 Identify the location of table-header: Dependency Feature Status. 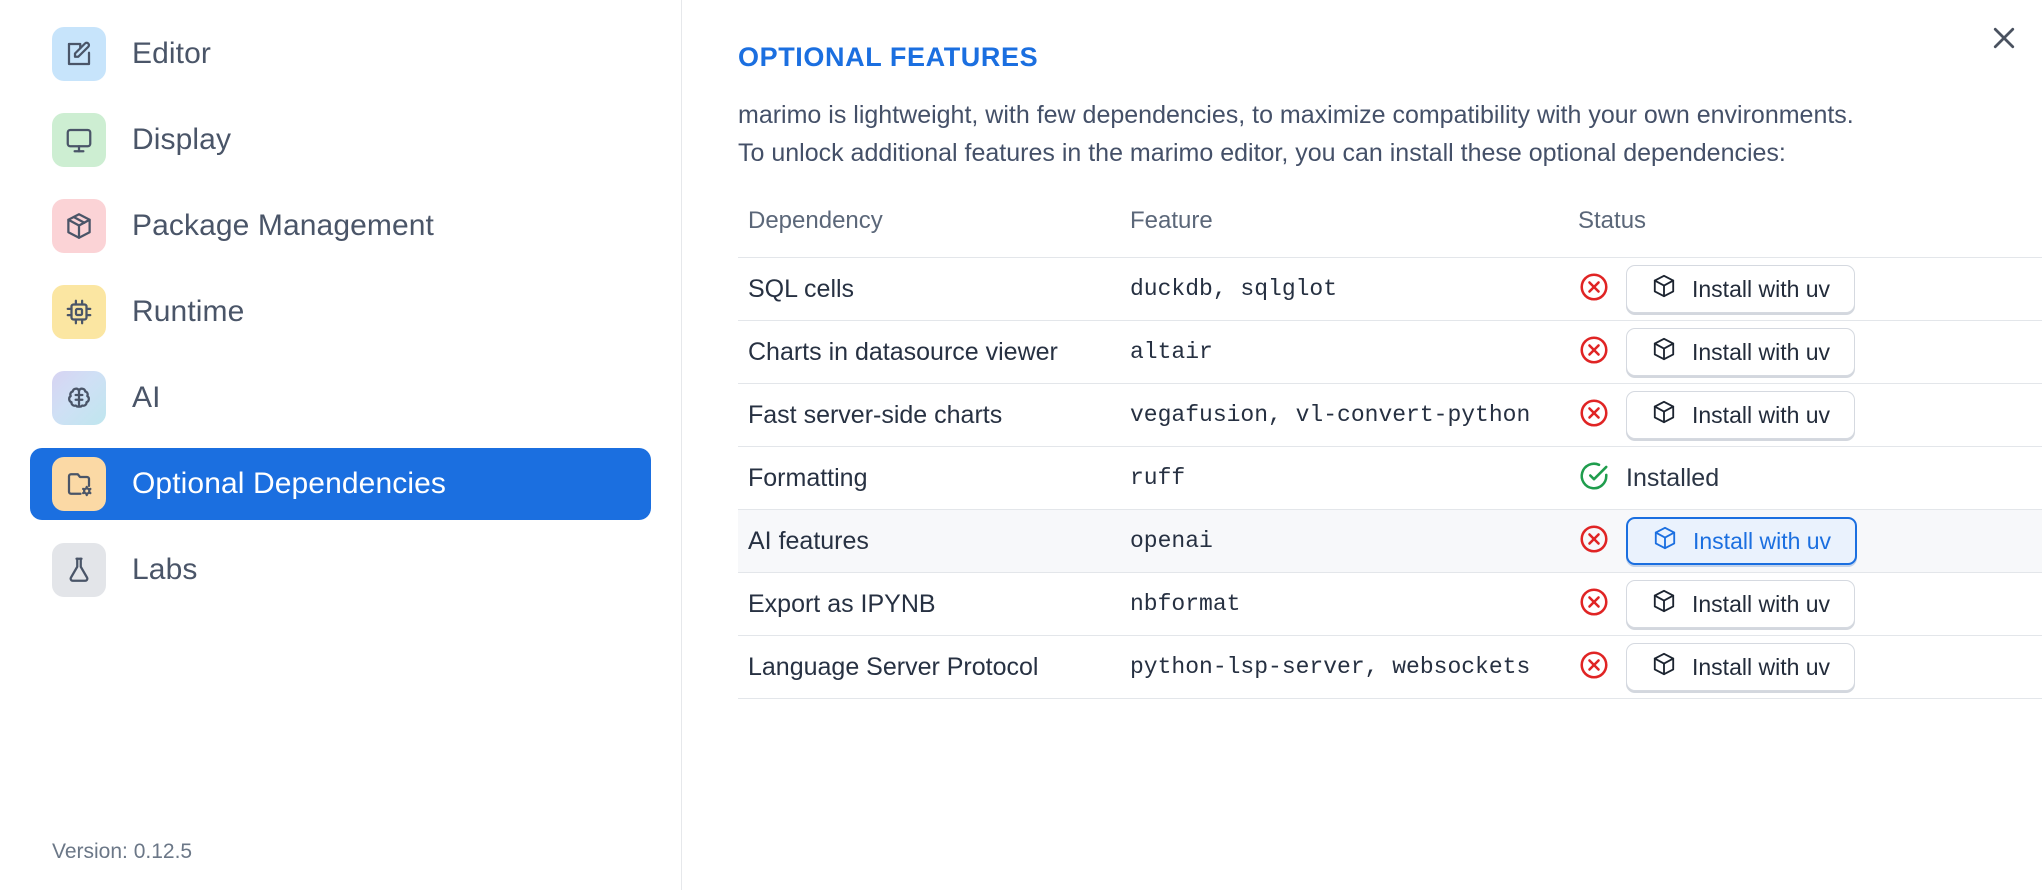
(1390, 232).